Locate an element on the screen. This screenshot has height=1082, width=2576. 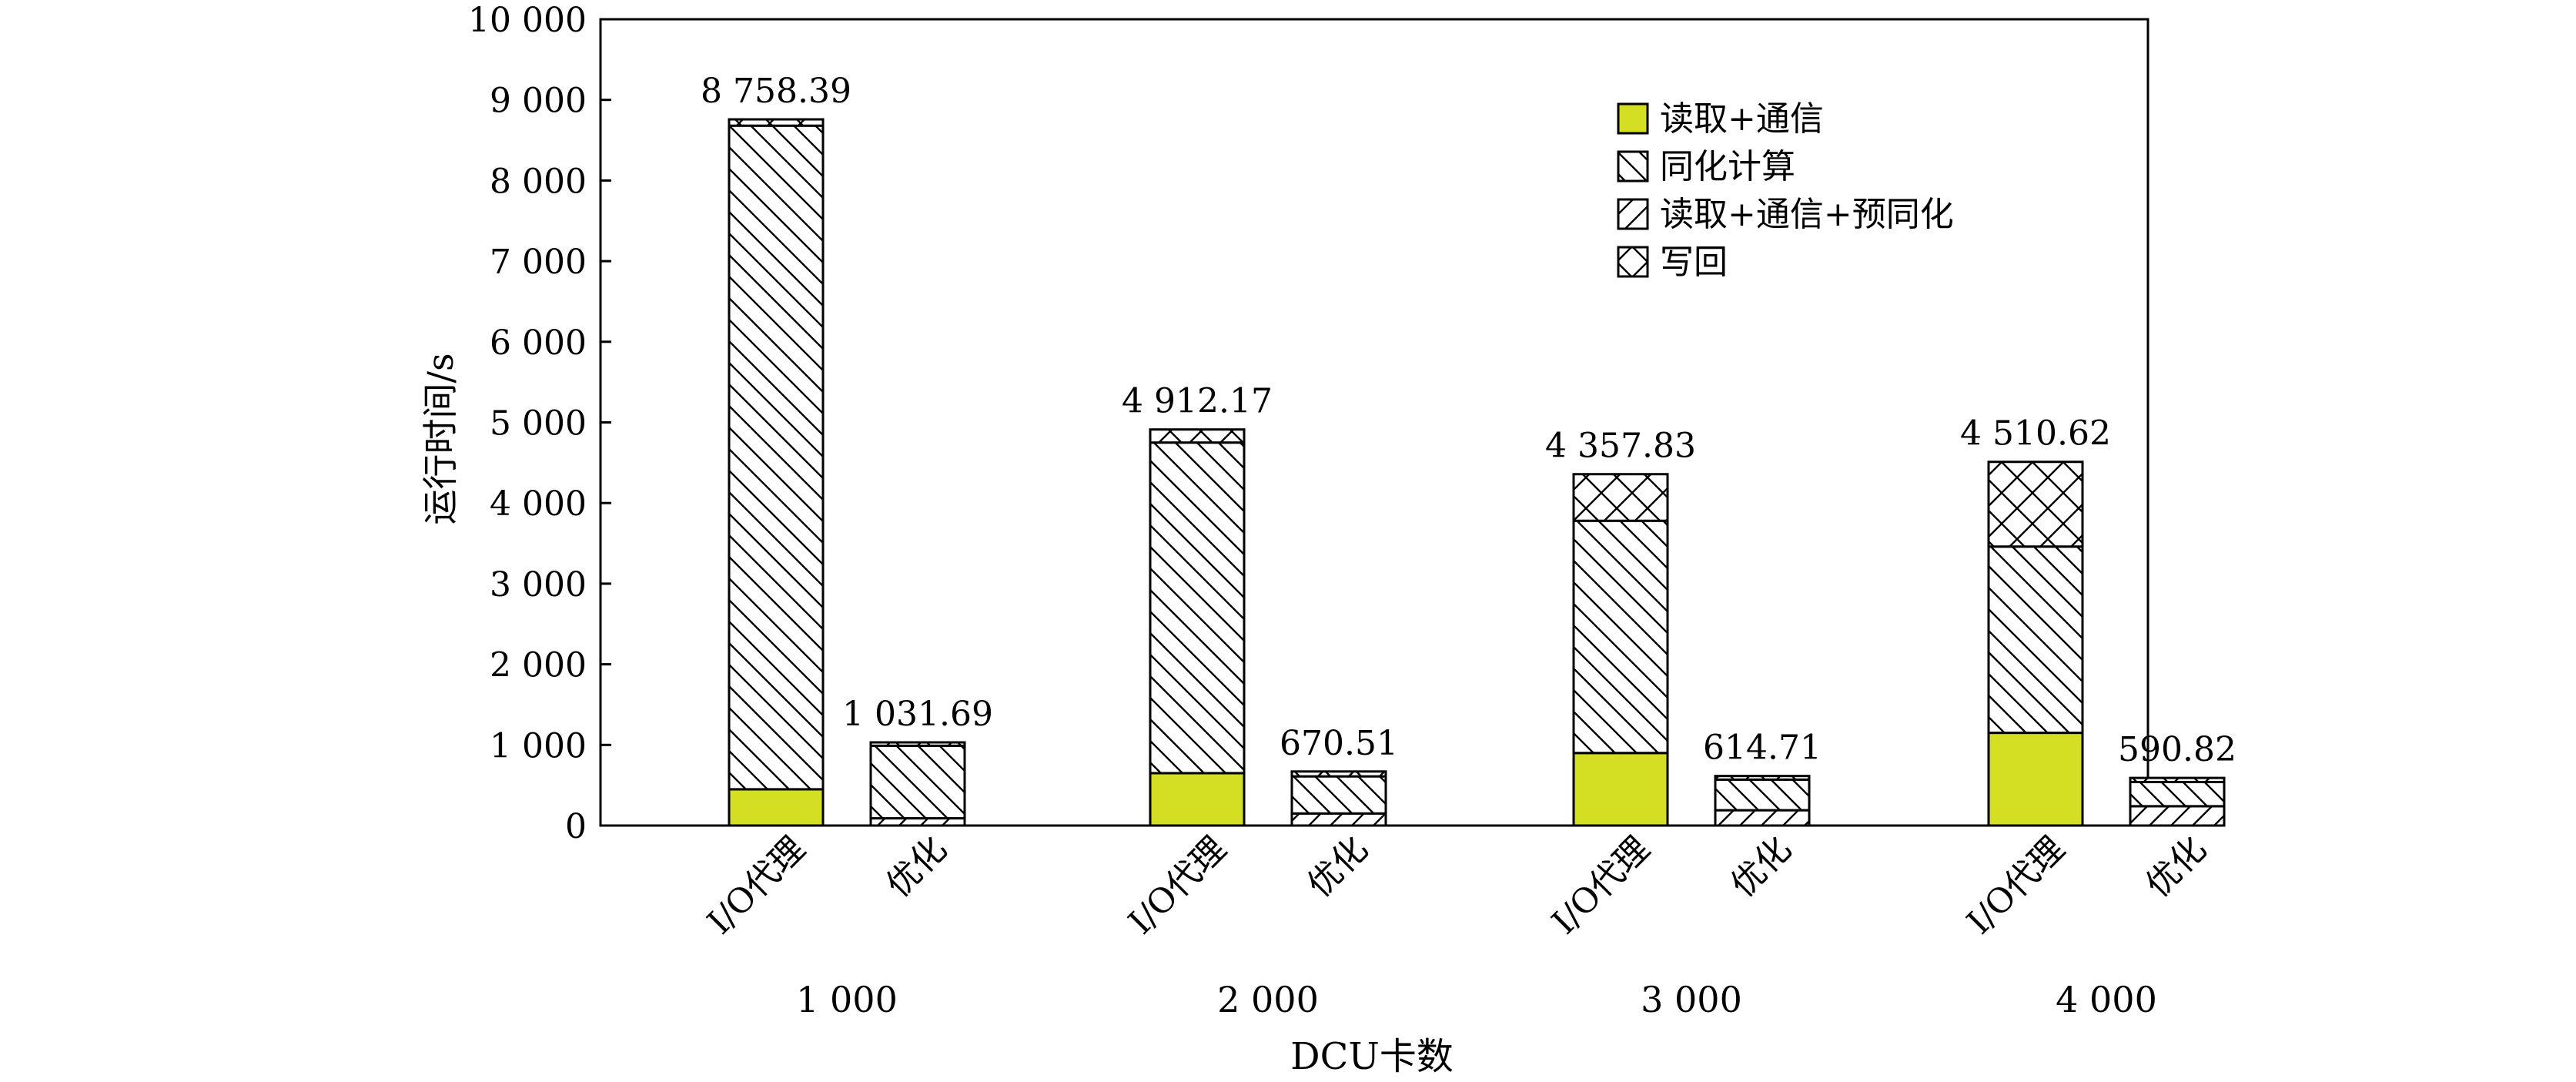
x-axis-title: DCU卡数 is located at coordinates (1372, 1056).